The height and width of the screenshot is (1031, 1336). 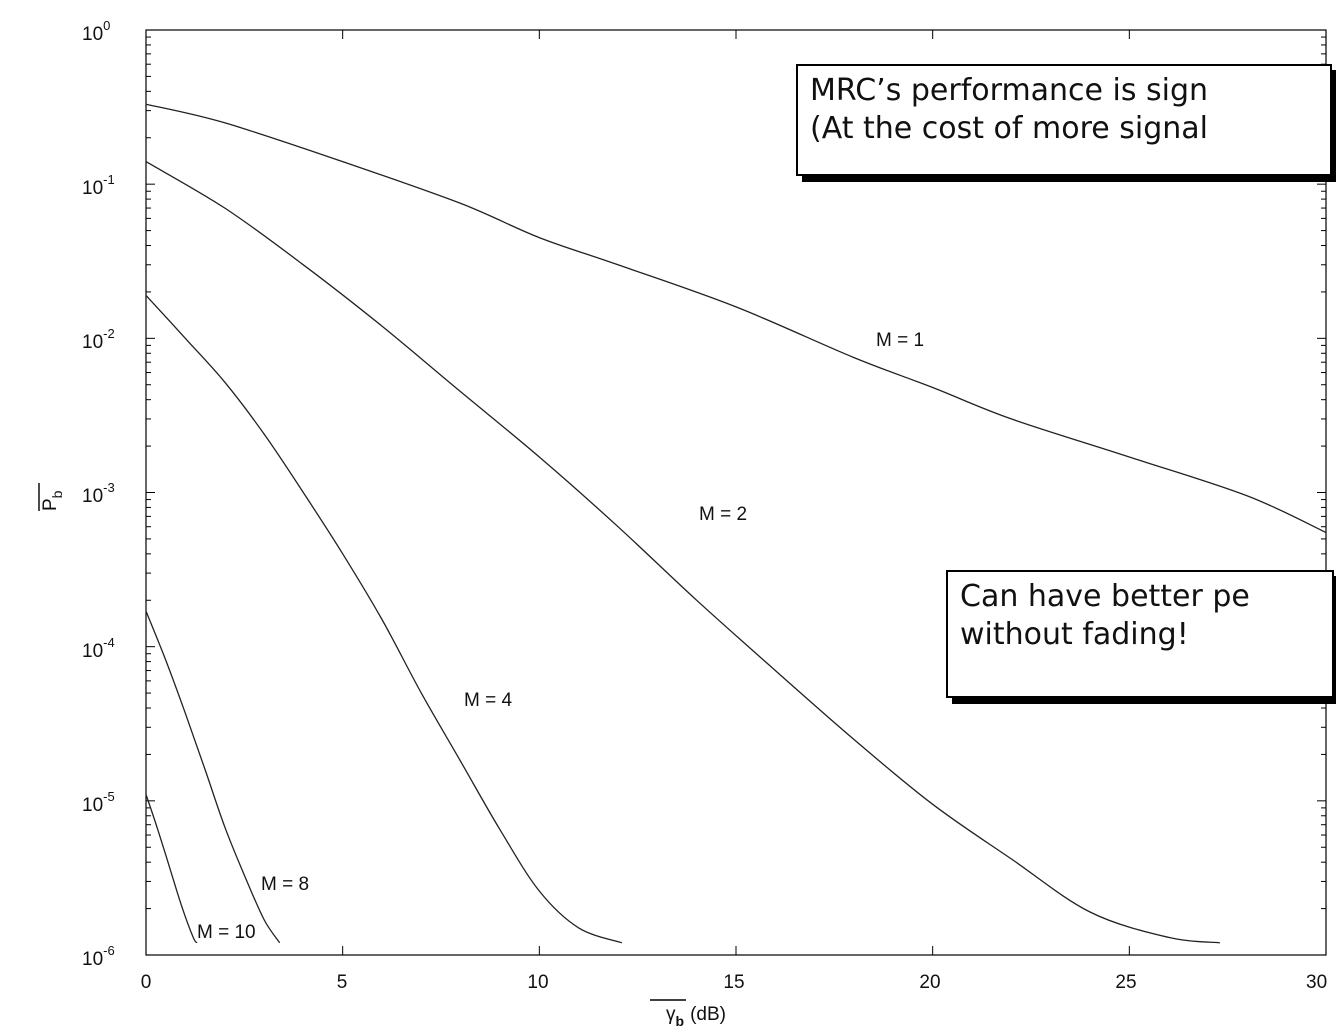 What do you see at coordinates (98, 956) in the screenshot?
I see `y-tick-label: 10⁻⁶` at bounding box center [98, 956].